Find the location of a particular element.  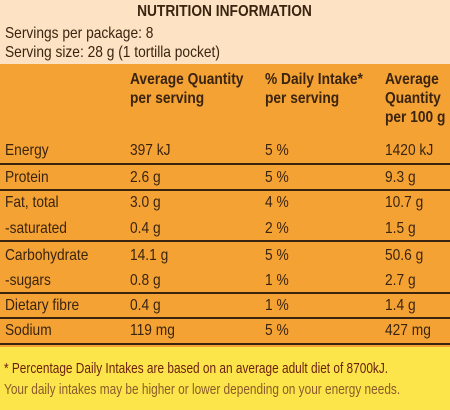

cell: 427 mg is located at coordinates (408, 330).